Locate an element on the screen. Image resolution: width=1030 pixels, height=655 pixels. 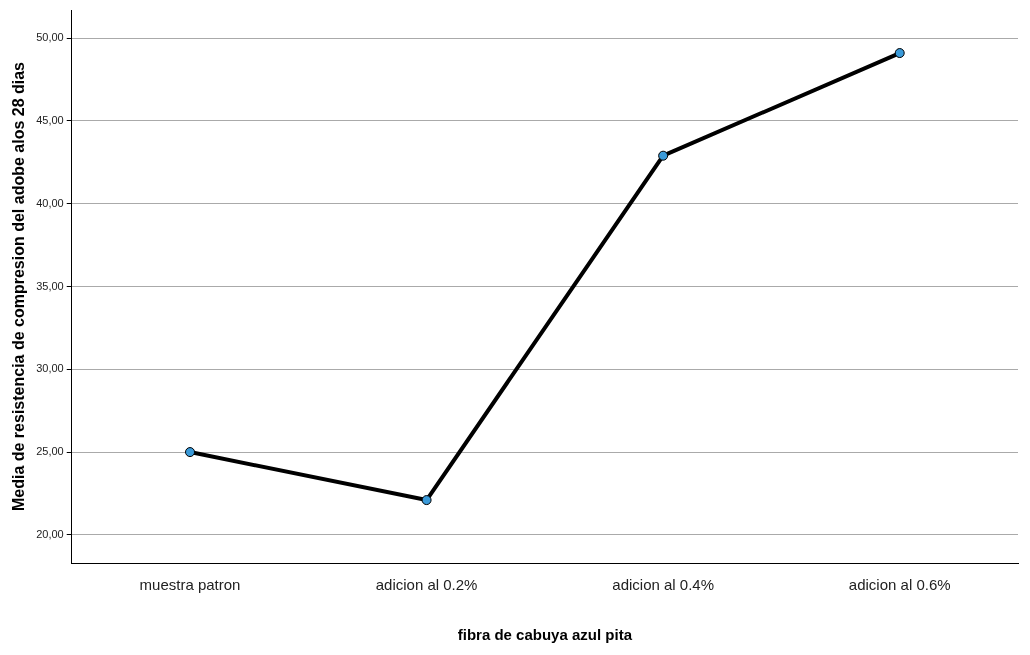
y-tick-label: 40,00 is located at coordinates (50, 202).